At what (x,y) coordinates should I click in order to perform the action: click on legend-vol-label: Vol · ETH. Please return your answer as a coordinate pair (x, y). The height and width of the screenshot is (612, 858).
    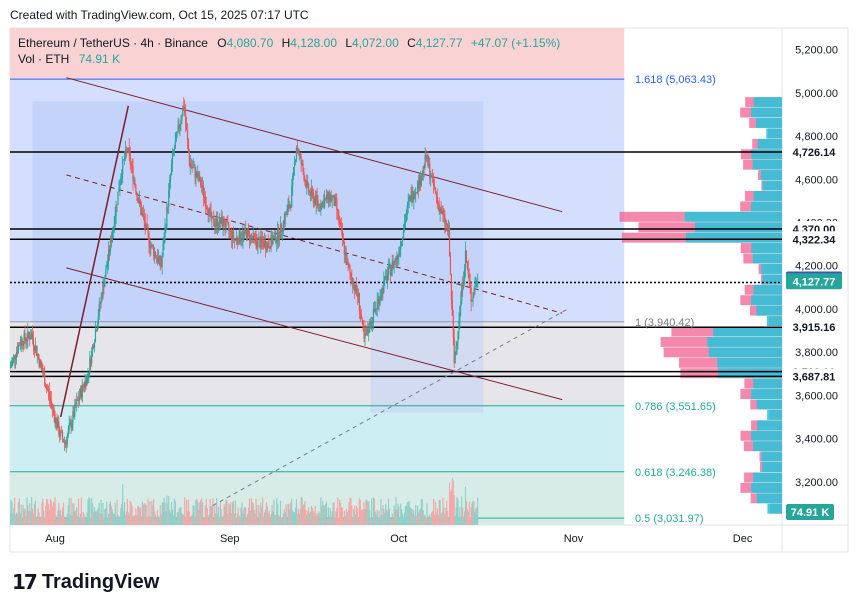
    Looking at the image, I should click on (43, 59).